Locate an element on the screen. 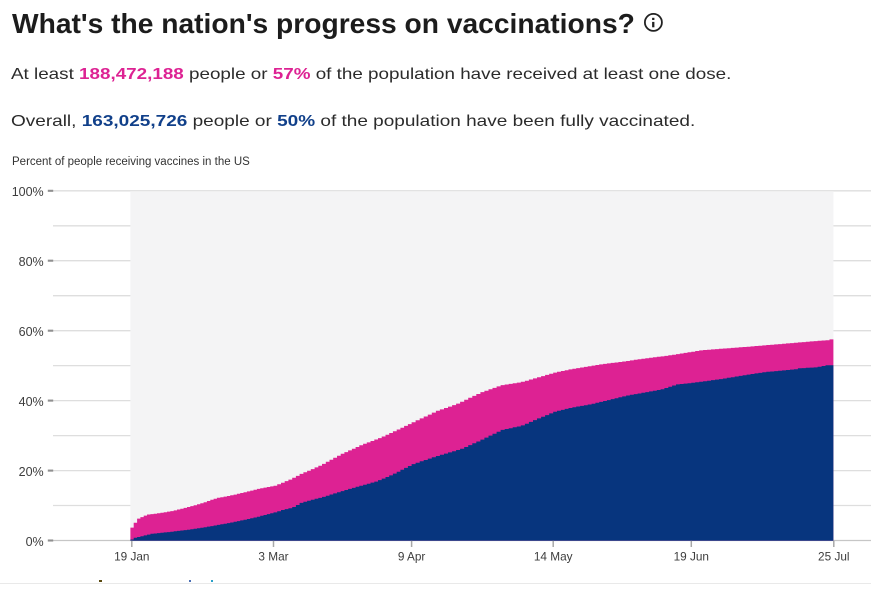  svg-text: 40% is located at coordinates (31, 402).